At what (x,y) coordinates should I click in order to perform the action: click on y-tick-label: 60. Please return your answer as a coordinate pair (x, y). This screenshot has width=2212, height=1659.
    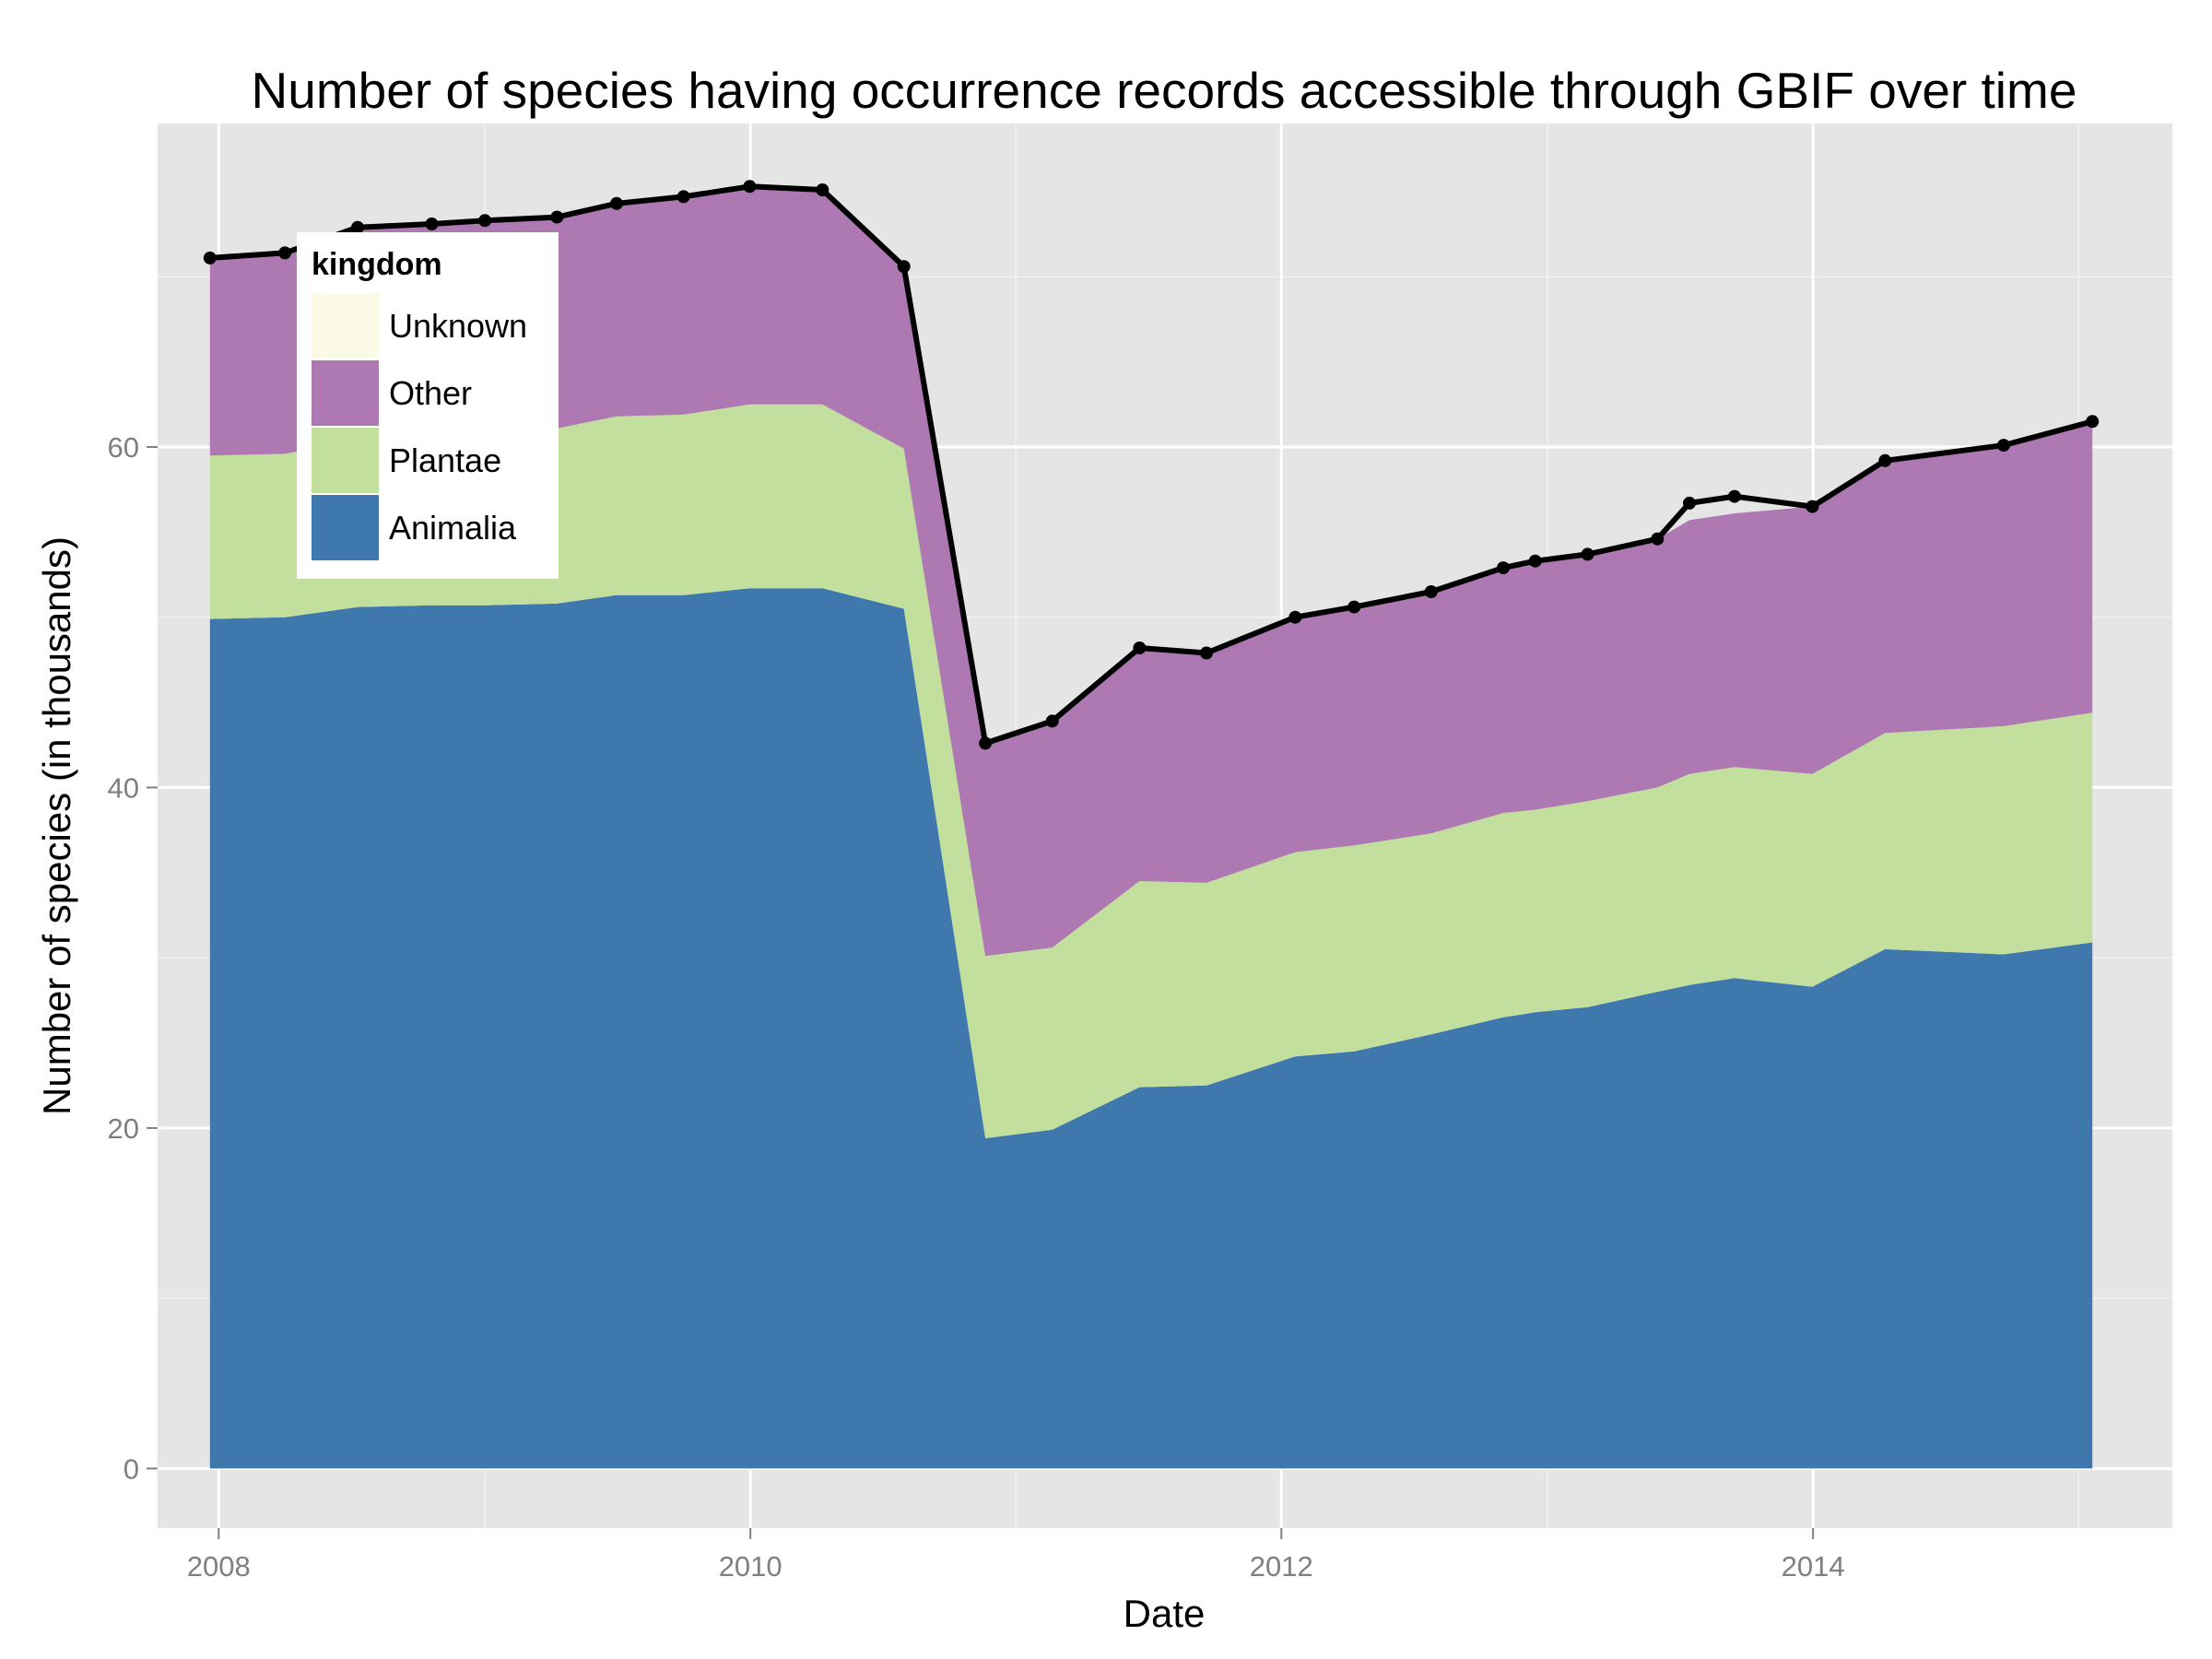
    Looking at the image, I should click on (123, 447).